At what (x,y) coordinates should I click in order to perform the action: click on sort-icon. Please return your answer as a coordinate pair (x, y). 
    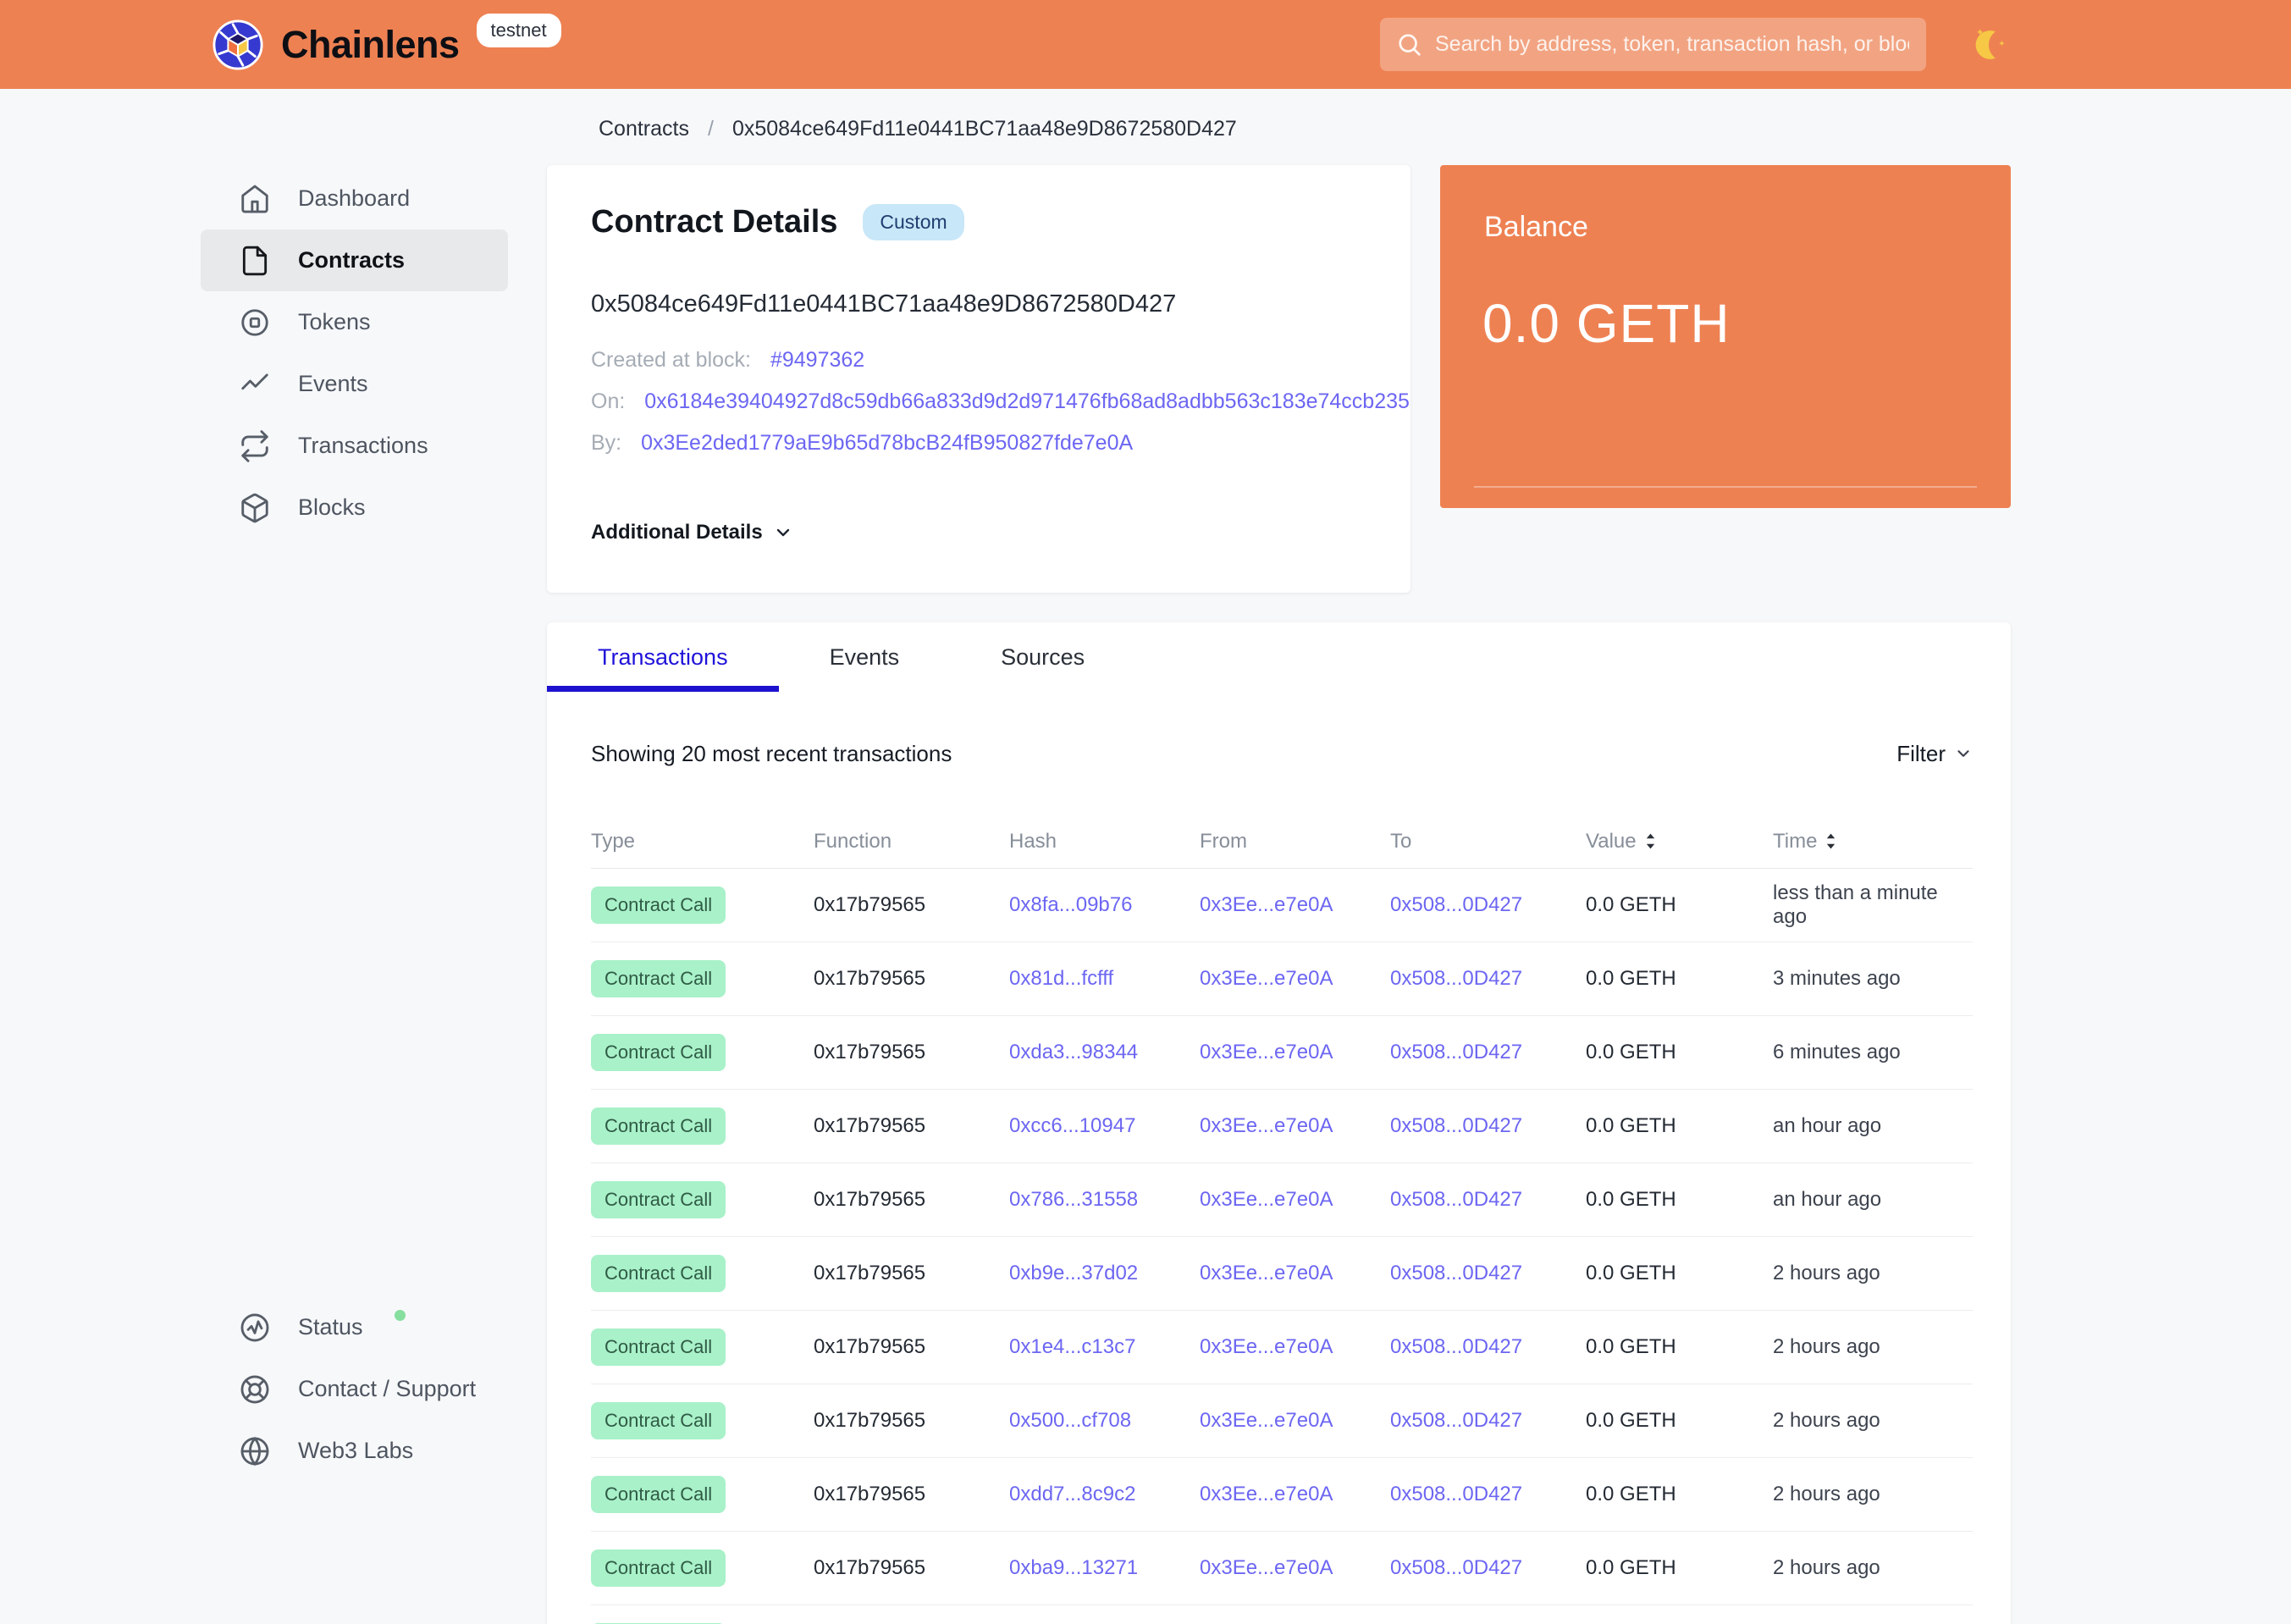
    Looking at the image, I should click on (1650, 841).